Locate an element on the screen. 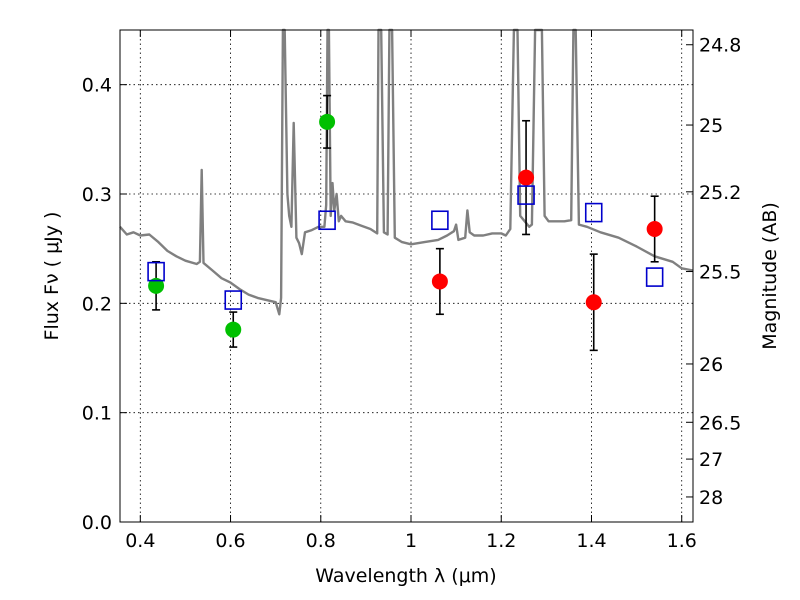 The height and width of the screenshot is (600, 800). y2-tick-label: 25.5 is located at coordinates (720, 273).